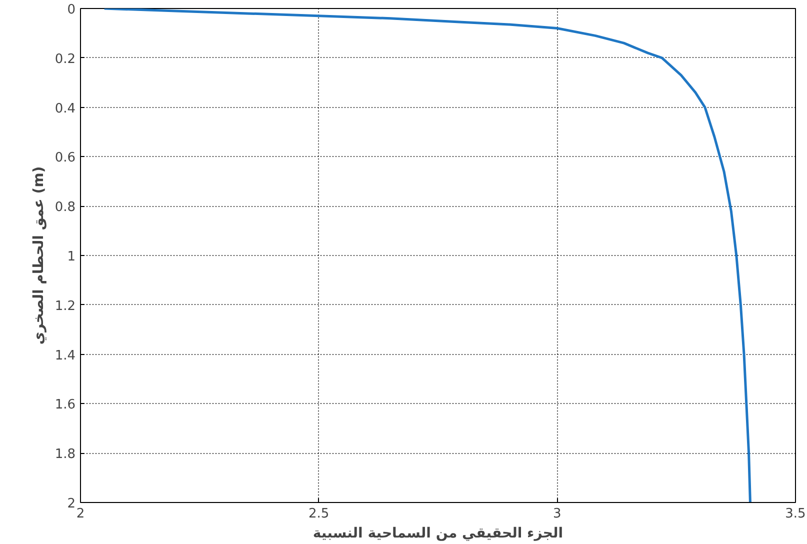  I want to click on y-tick-label: 0.6, so click(65, 158).